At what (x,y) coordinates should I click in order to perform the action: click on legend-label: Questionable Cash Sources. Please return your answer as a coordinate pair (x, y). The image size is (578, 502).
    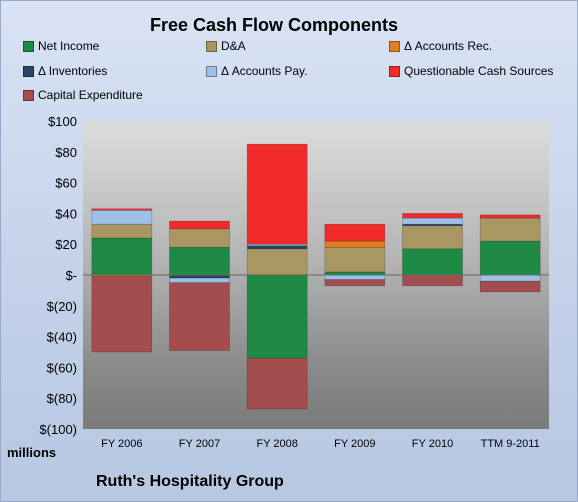
    Looking at the image, I should click on (479, 71).